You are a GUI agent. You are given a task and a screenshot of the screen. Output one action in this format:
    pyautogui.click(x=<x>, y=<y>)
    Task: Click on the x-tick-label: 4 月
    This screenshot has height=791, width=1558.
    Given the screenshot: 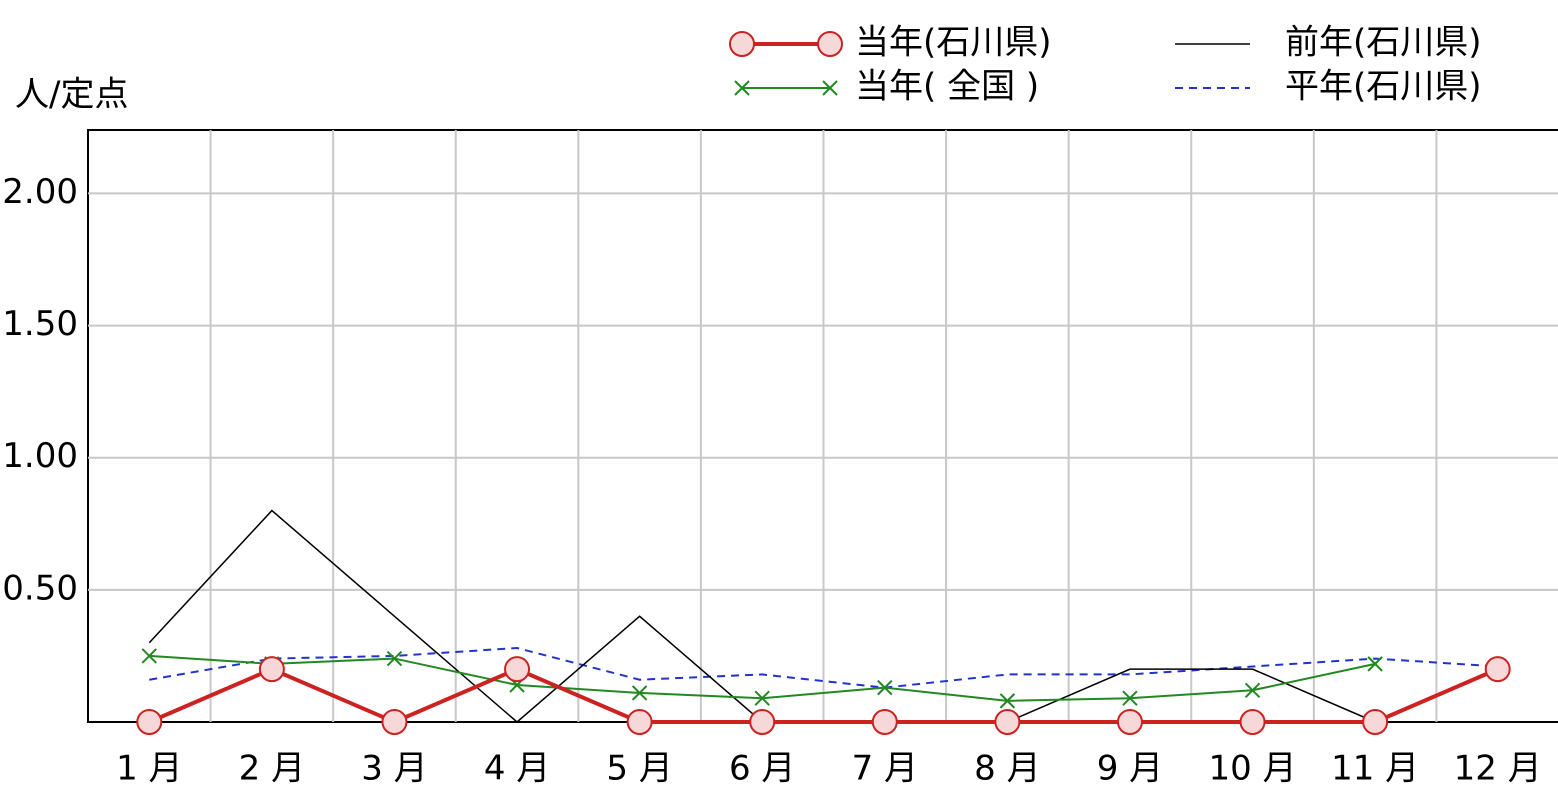 What is the action you would take?
    pyautogui.click(x=517, y=769)
    